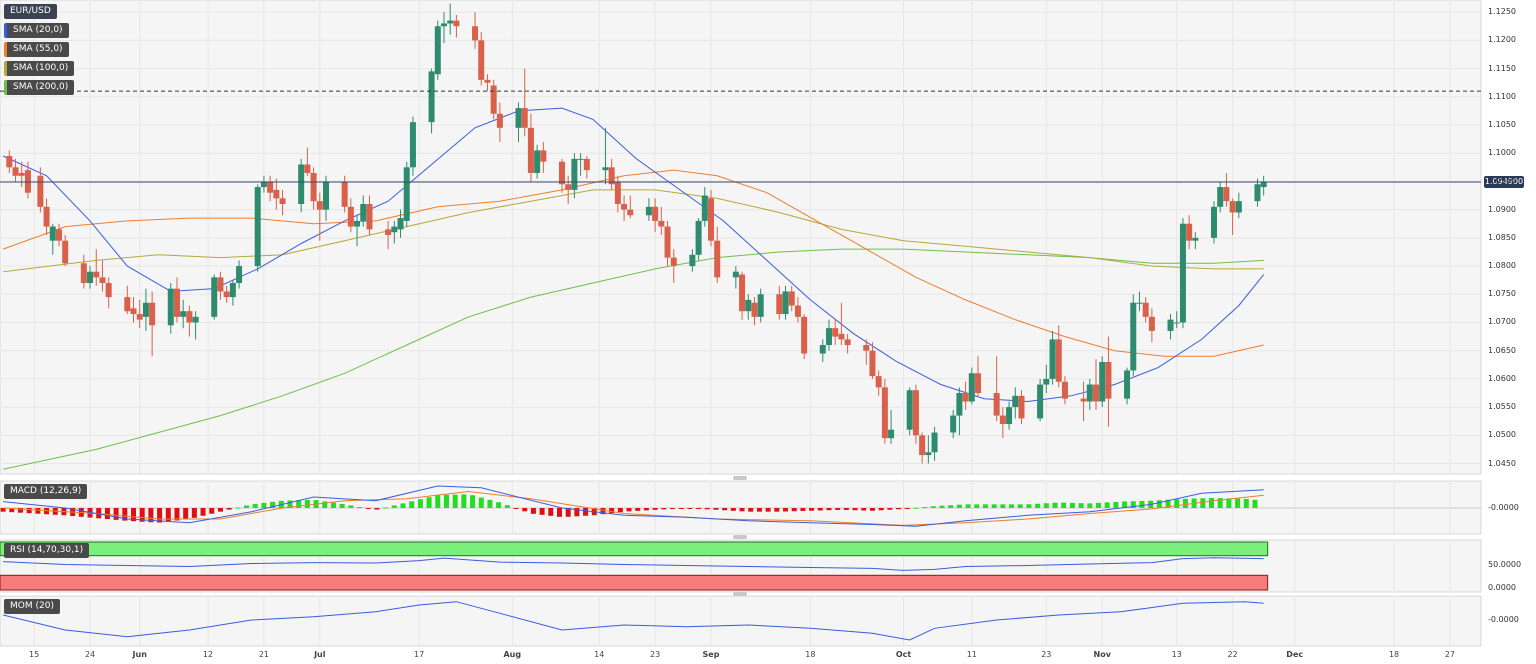 The image size is (1536, 664). What do you see at coordinates (39, 87) in the screenshot?
I see `sma200-tag: SMA (200,0)` at bounding box center [39, 87].